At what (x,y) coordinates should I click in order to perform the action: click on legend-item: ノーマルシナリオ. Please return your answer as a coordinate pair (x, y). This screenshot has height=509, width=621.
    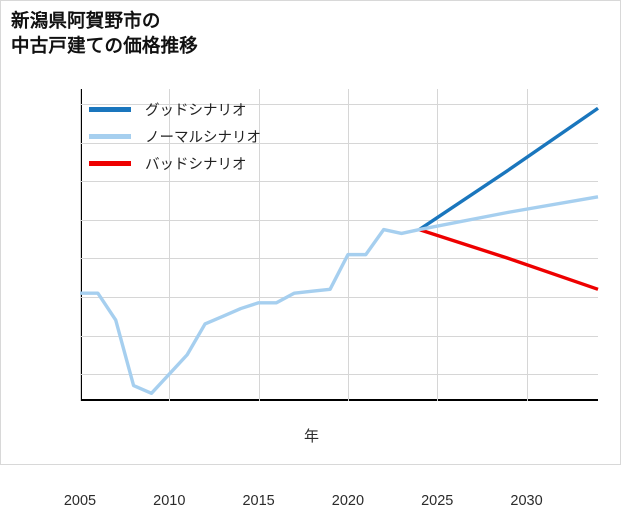
    Looking at the image, I should click on (175, 136).